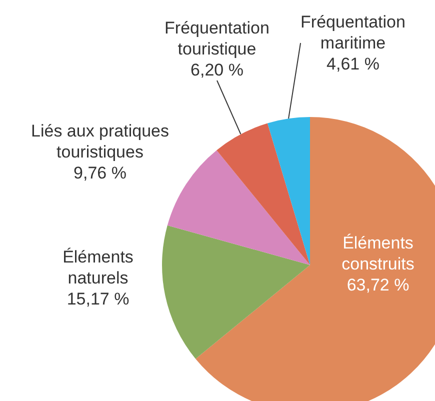 Image resolution: width=435 pixels, height=401 pixels. I want to click on slice-label: Fréquentation maritime, so click(353, 32).